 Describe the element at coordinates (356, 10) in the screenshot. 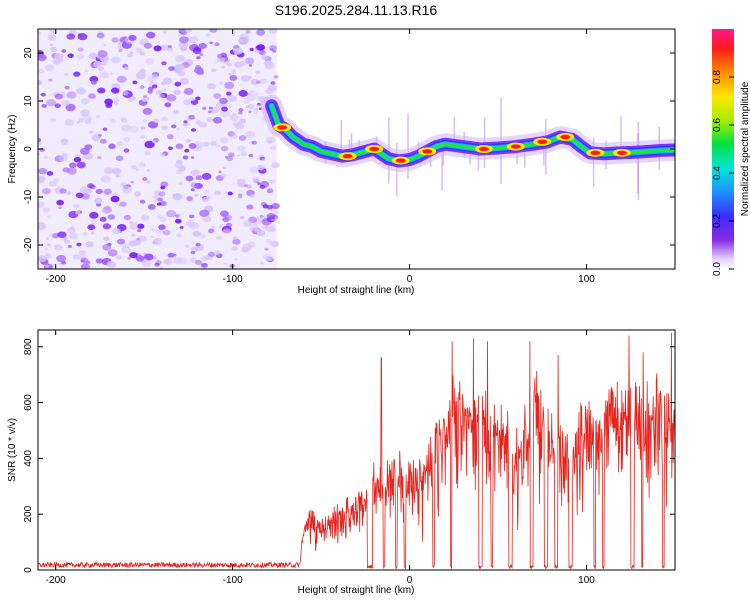

I see `chart-title: S196.2025.284.11.13.R16` at that location.